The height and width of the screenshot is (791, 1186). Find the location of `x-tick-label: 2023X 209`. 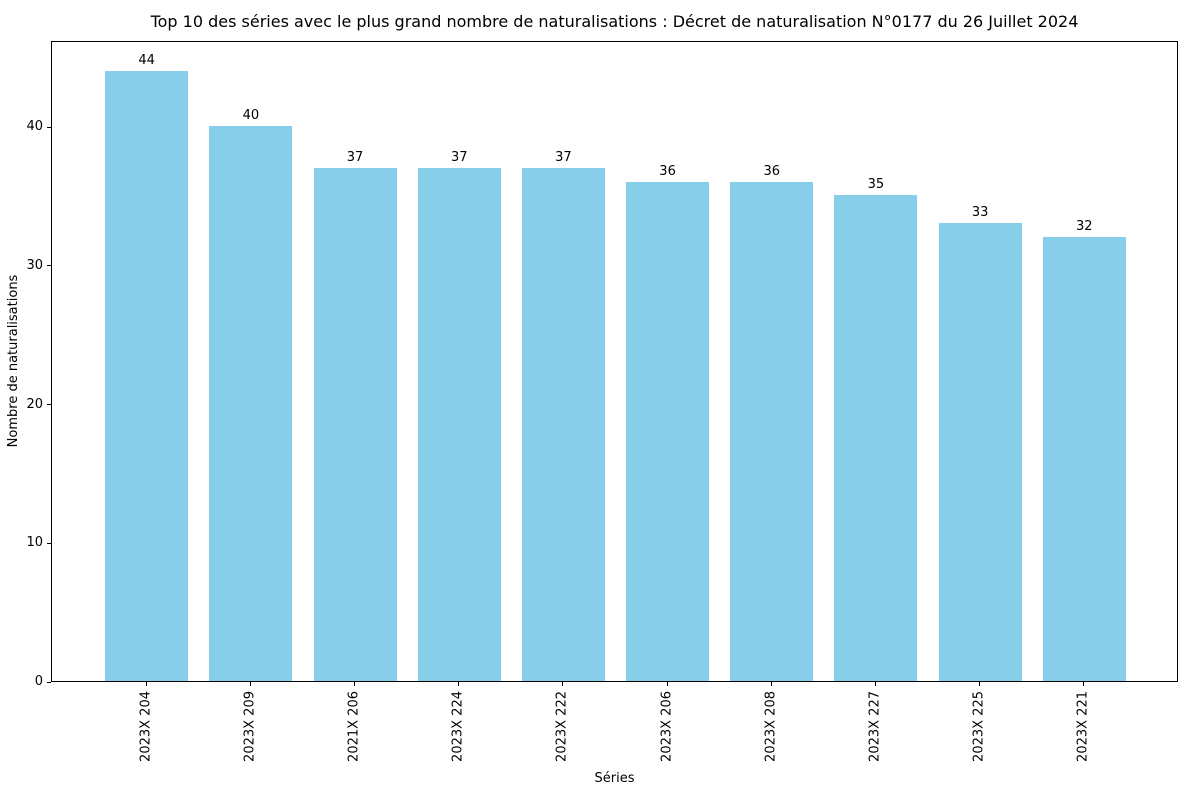

x-tick-label: 2023X 209 is located at coordinates (250, 726).